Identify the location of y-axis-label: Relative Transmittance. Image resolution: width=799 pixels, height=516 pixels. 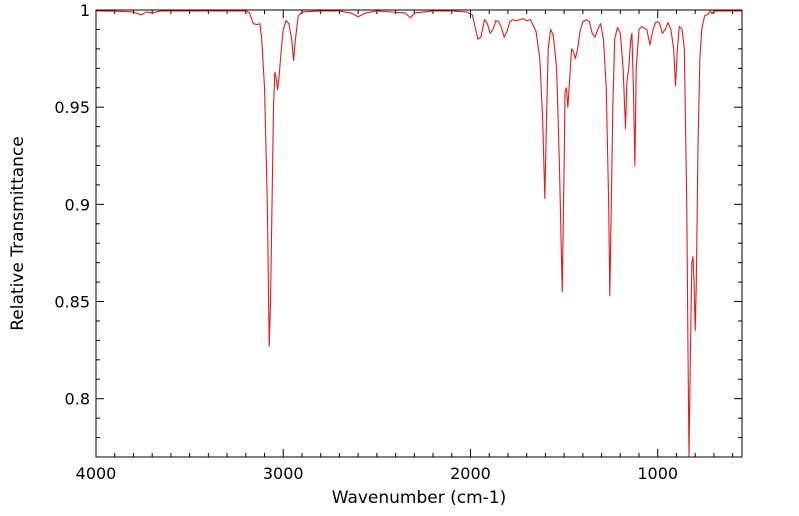
(18, 233).